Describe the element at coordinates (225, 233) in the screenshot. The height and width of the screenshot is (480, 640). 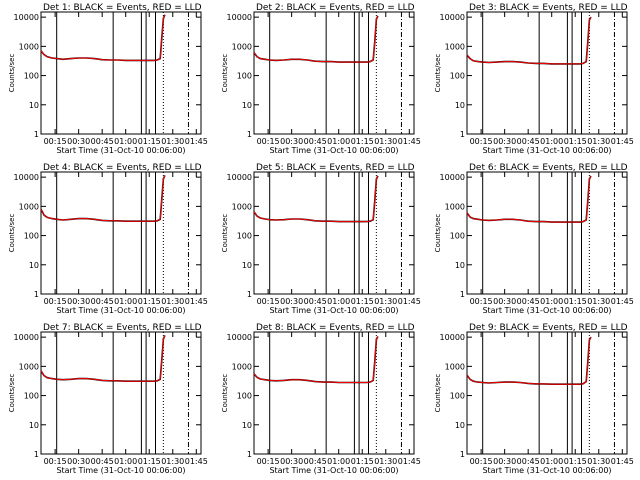
I see `chart-5-ylabel: Counts/sec` at that location.